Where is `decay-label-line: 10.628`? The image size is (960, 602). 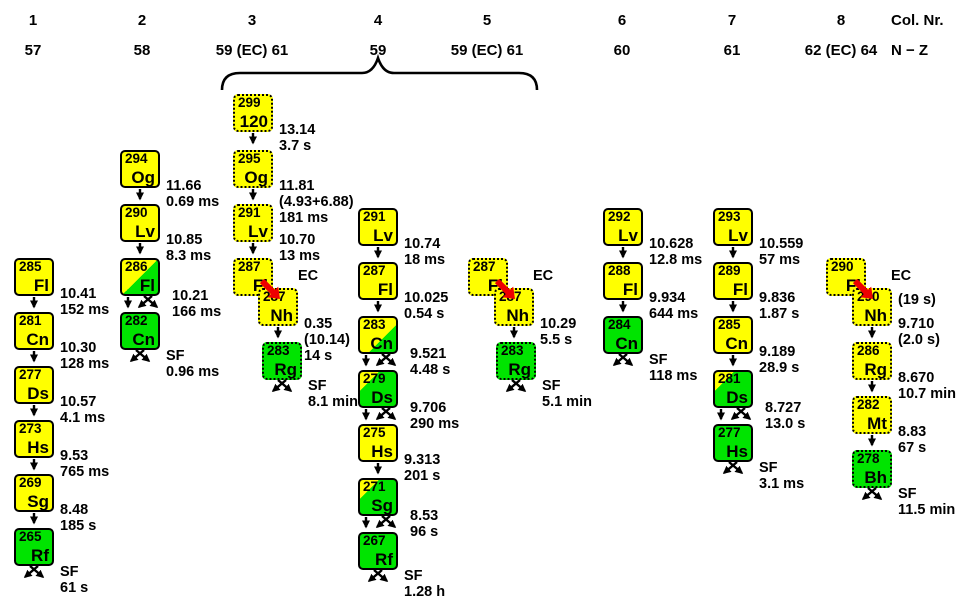
decay-label-line: 10.628 is located at coordinates (671, 244).